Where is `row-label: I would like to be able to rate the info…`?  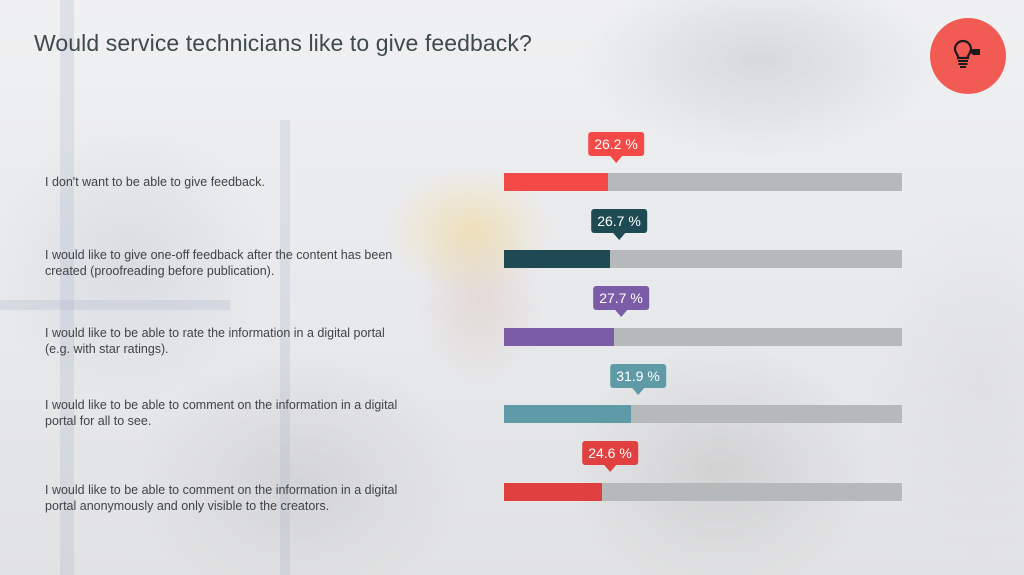 row-label: I would like to be able to rate the info… is located at coordinates (255, 341).